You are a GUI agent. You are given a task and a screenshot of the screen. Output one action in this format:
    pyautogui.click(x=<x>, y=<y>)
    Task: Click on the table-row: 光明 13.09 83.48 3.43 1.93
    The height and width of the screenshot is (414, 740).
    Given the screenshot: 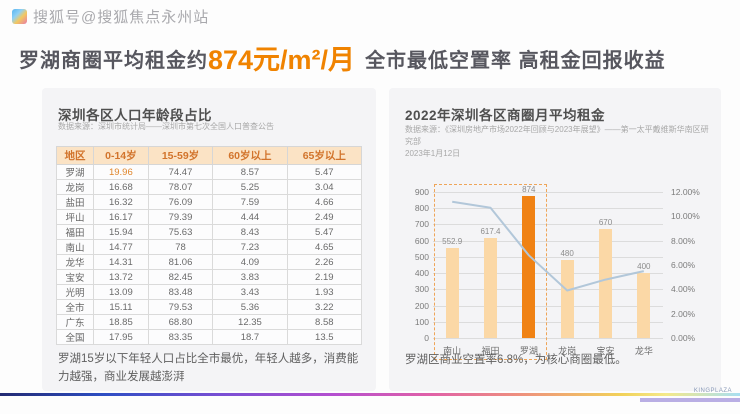 What is the action you would take?
    pyautogui.click(x=209, y=292)
    